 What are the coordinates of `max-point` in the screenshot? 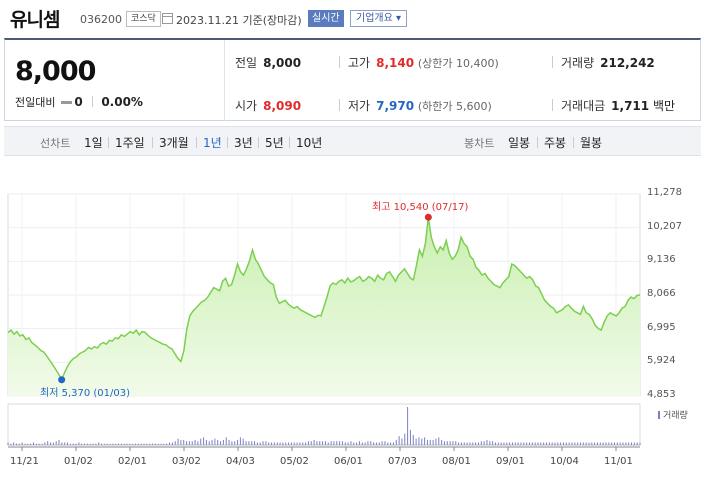 It's located at (428, 217).